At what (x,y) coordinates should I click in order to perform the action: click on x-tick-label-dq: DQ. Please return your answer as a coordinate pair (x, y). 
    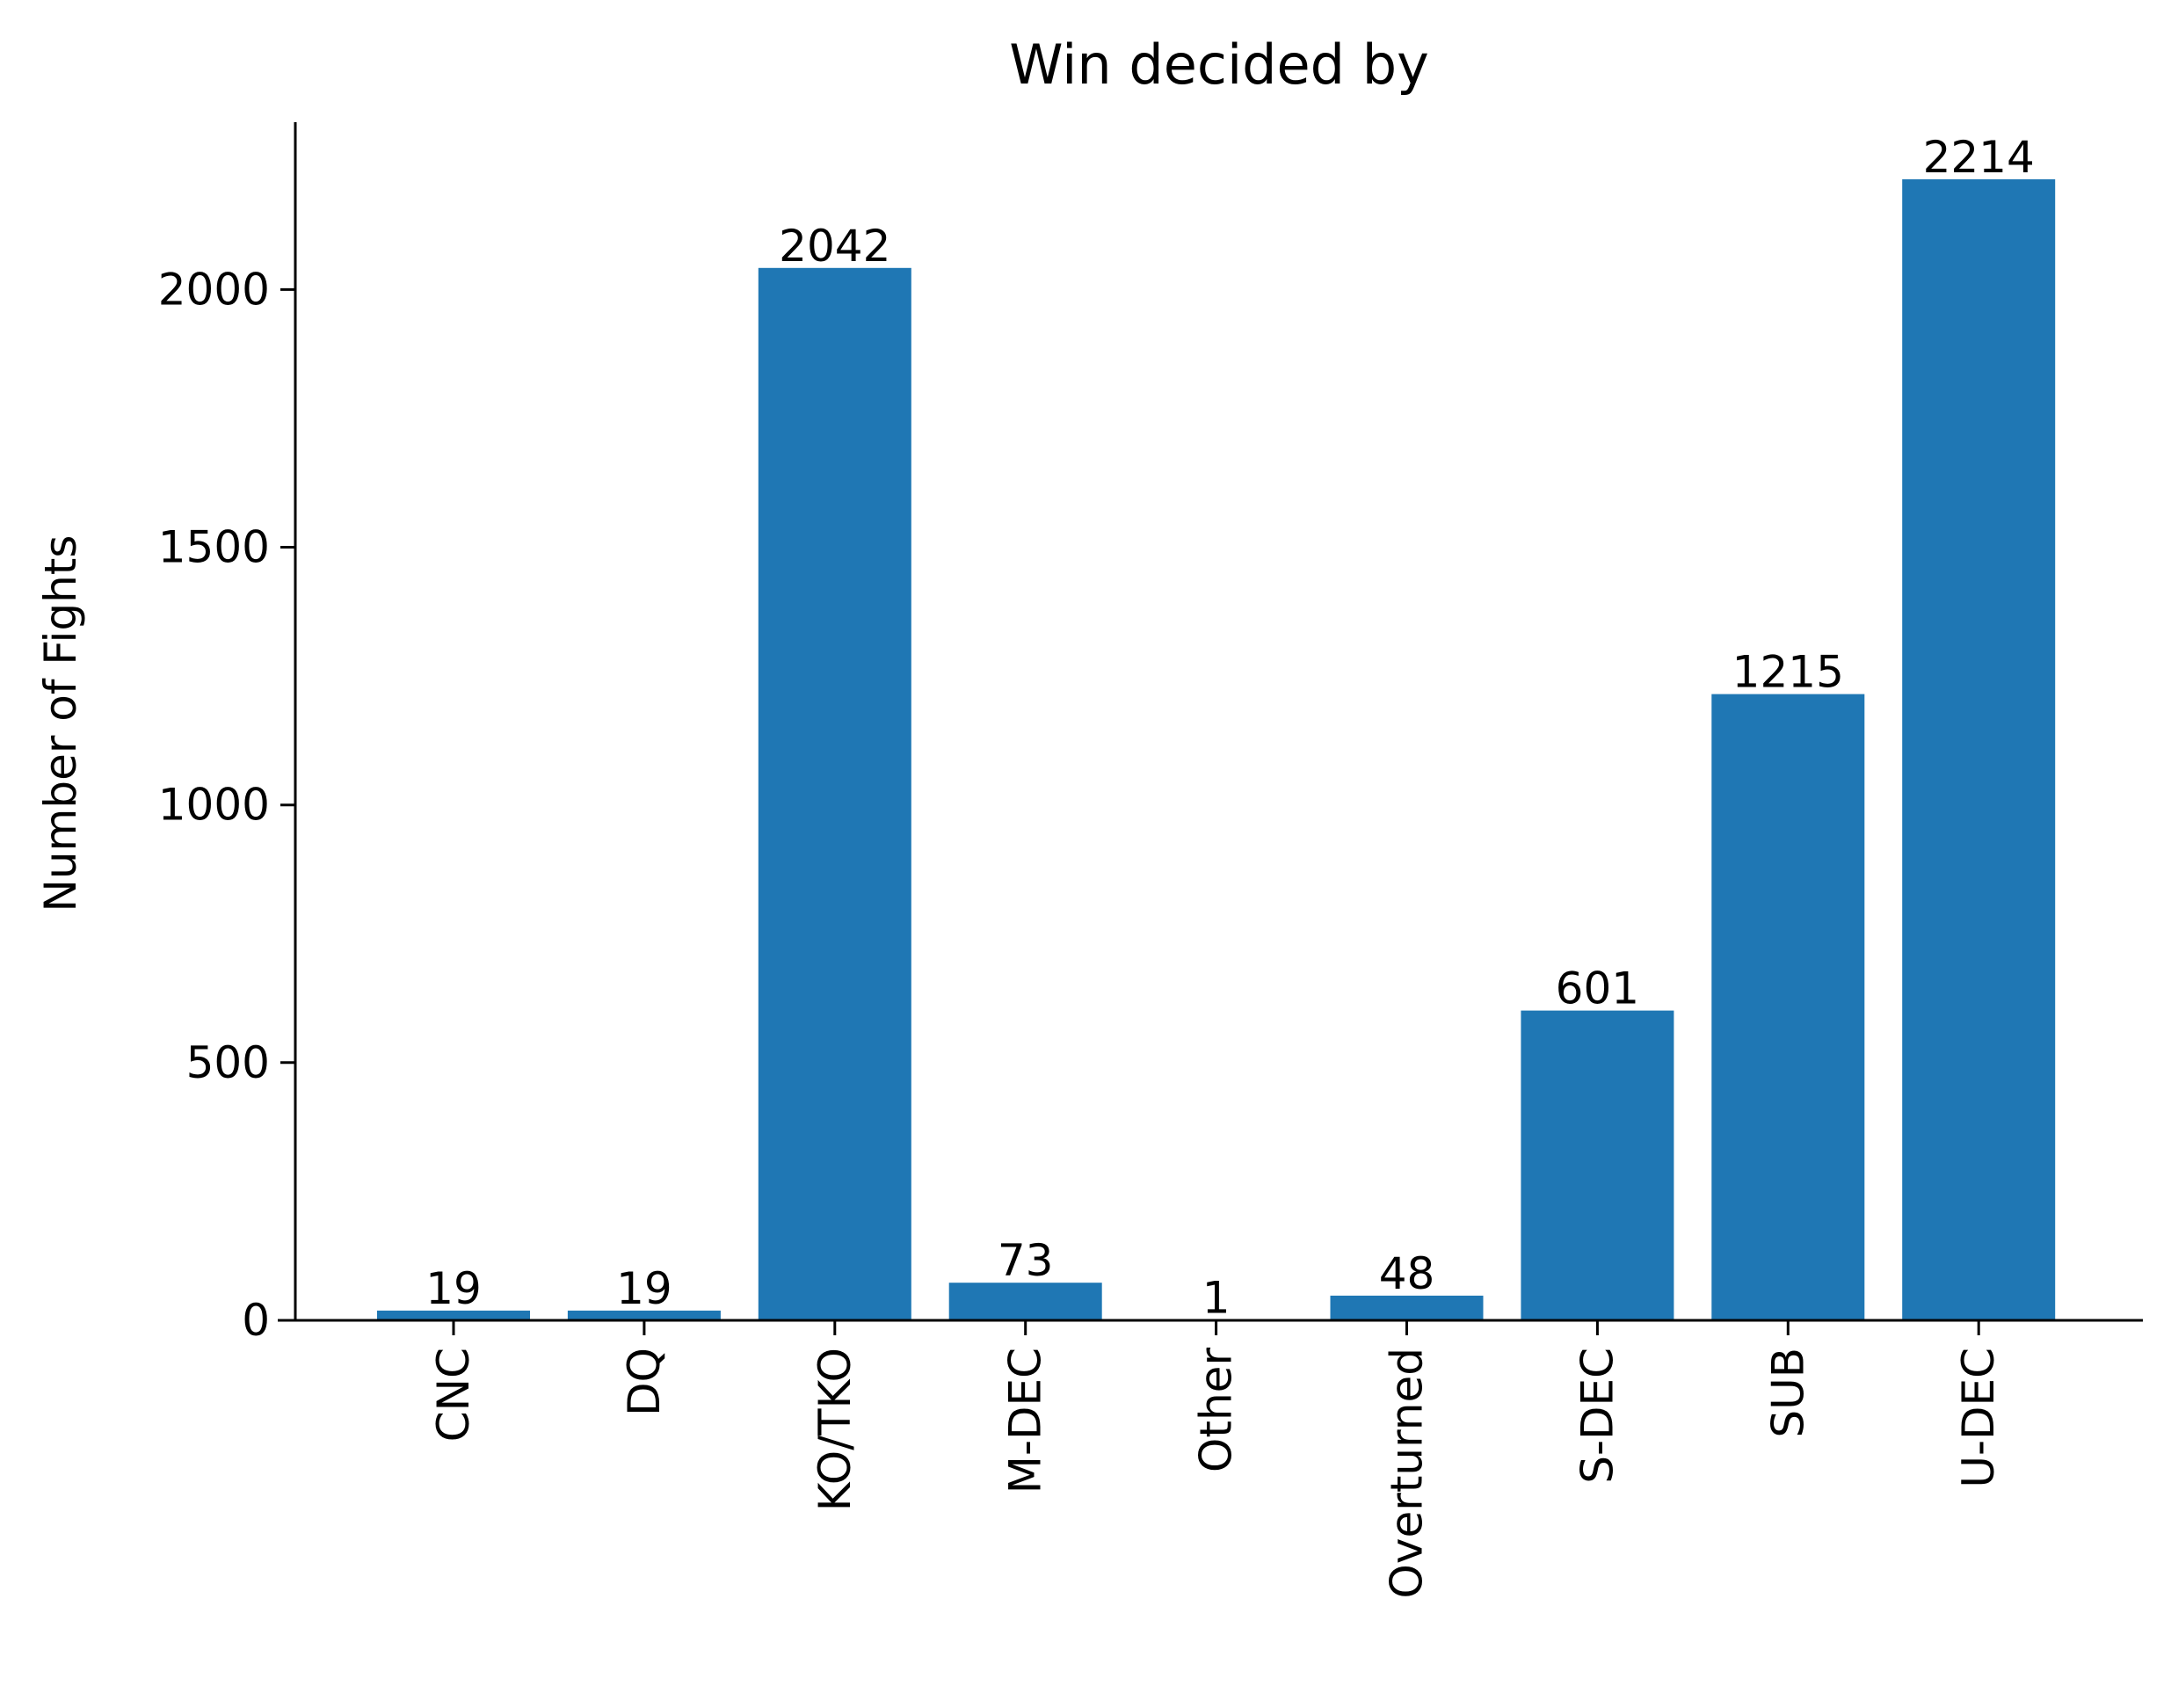
    Looking at the image, I should click on (644, 1382).